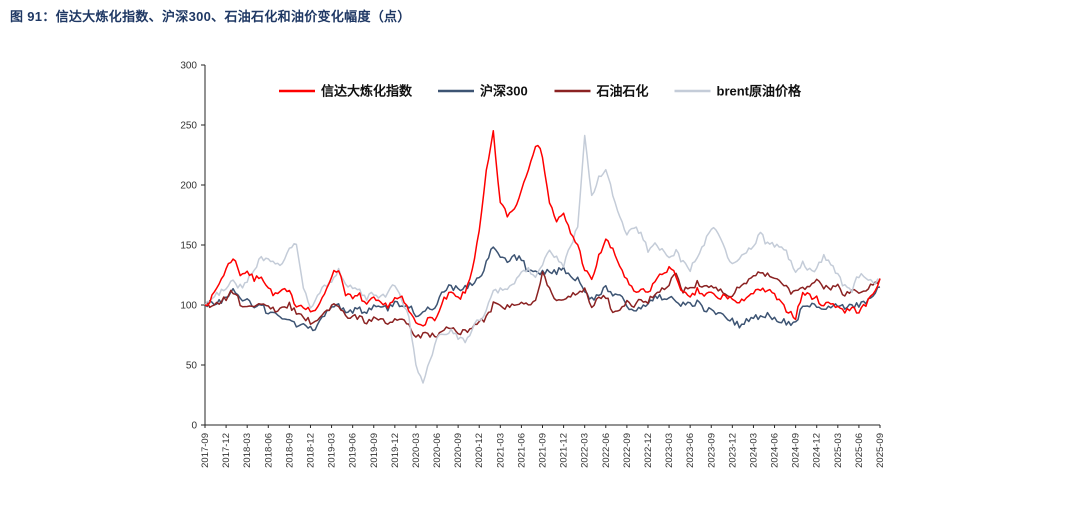 The image size is (1072, 528). I want to click on y-tick-label: 300, so click(188, 66).